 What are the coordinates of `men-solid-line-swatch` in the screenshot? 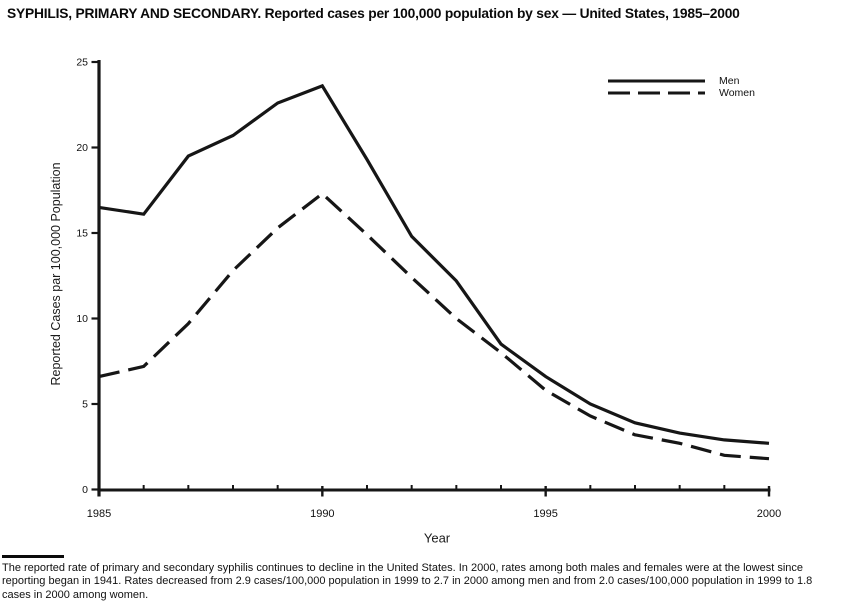 It's located at (656, 81).